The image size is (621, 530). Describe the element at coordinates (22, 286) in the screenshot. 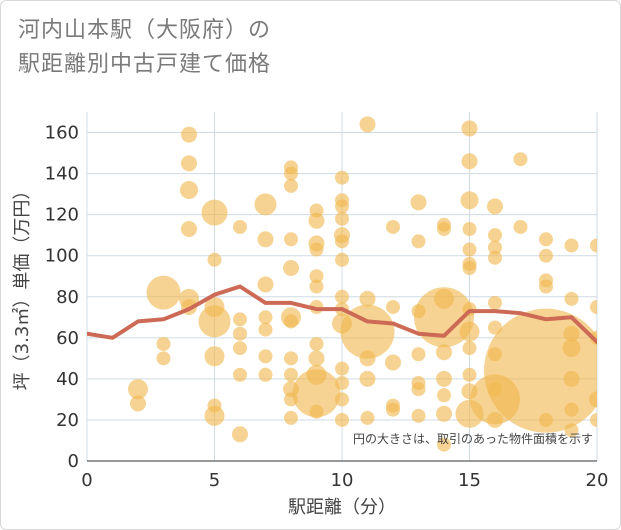

I see `y-axis-label: 坪（3.3㎡）単価（万円）` at that location.